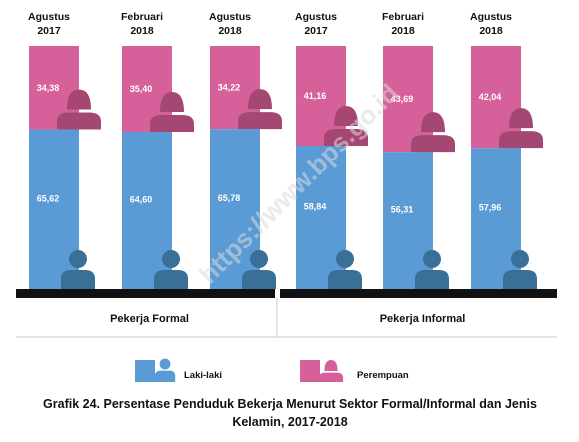  What do you see at coordinates (315, 207) in the screenshot?
I see `value-label-laki-laki: 58,84` at bounding box center [315, 207].